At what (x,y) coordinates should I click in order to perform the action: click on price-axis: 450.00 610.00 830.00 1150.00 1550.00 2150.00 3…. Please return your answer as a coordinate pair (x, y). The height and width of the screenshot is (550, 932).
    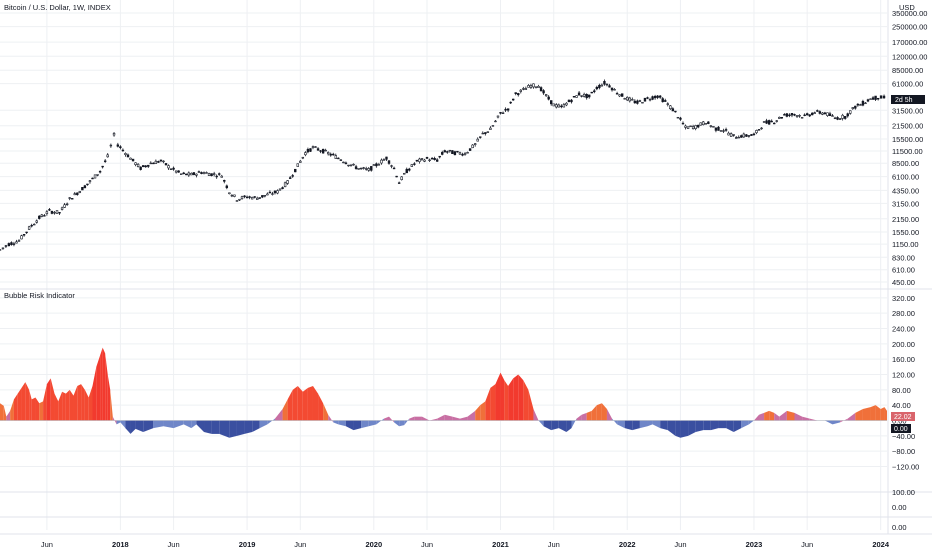
    Looking at the image, I should click on (909, 148).